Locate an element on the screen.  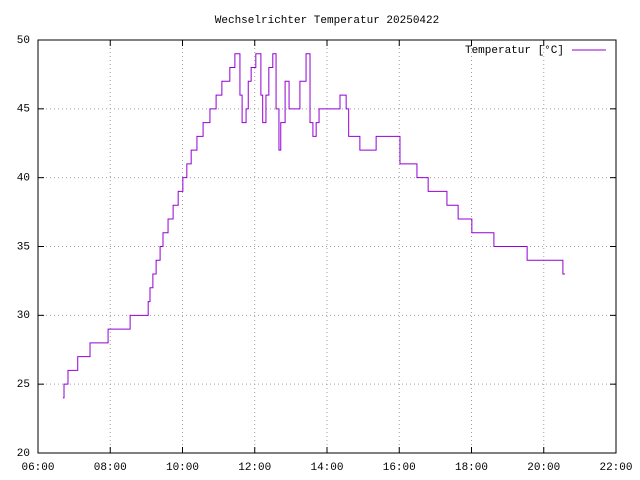
x-tick-label: 08:00 is located at coordinates (110, 468).